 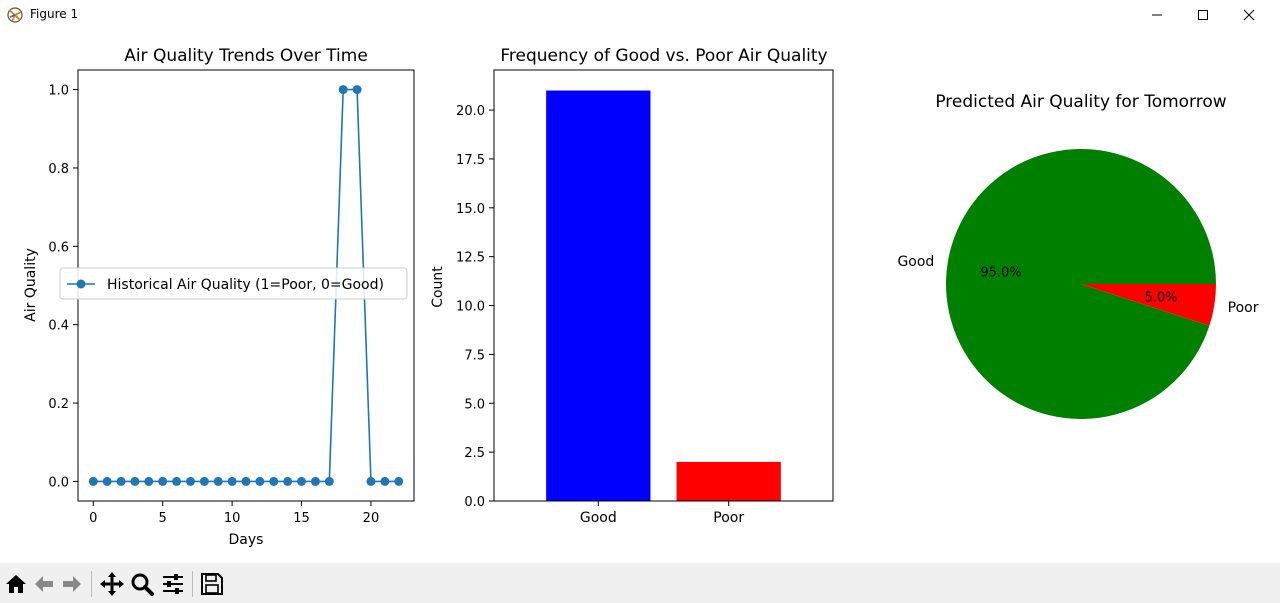 I want to click on save-button, so click(x=212, y=584).